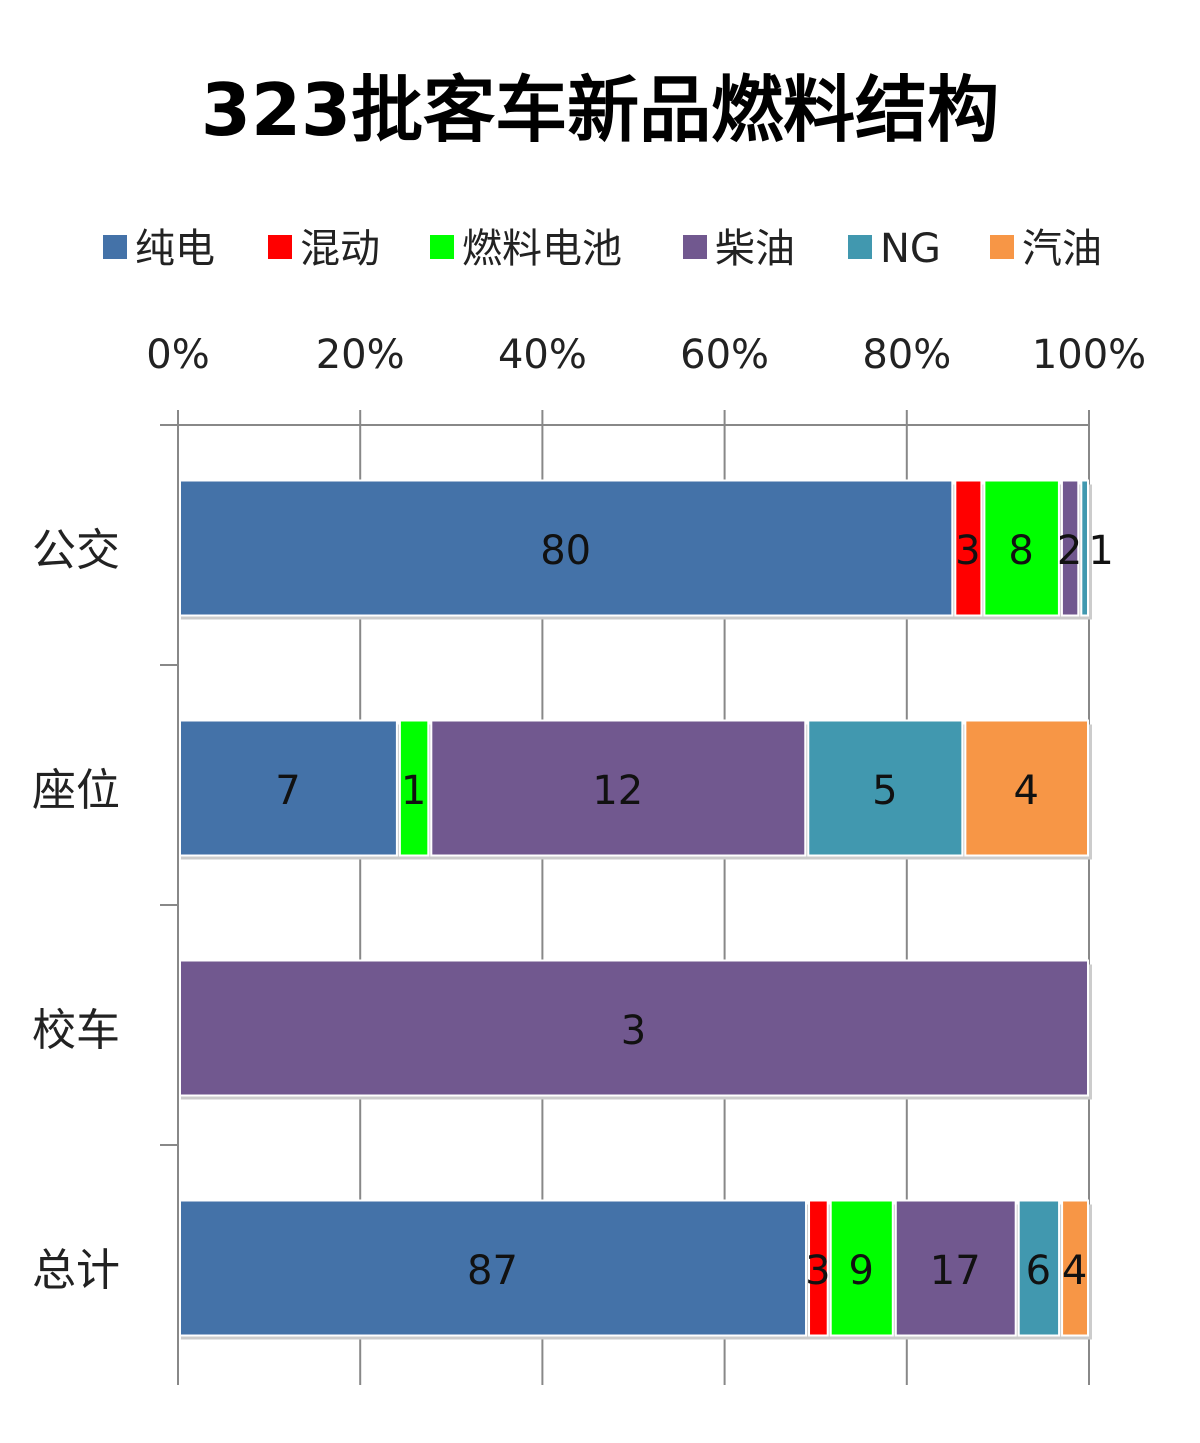  Describe the element at coordinates (76, 550) in the screenshot. I see `category-label: 公交` at that location.